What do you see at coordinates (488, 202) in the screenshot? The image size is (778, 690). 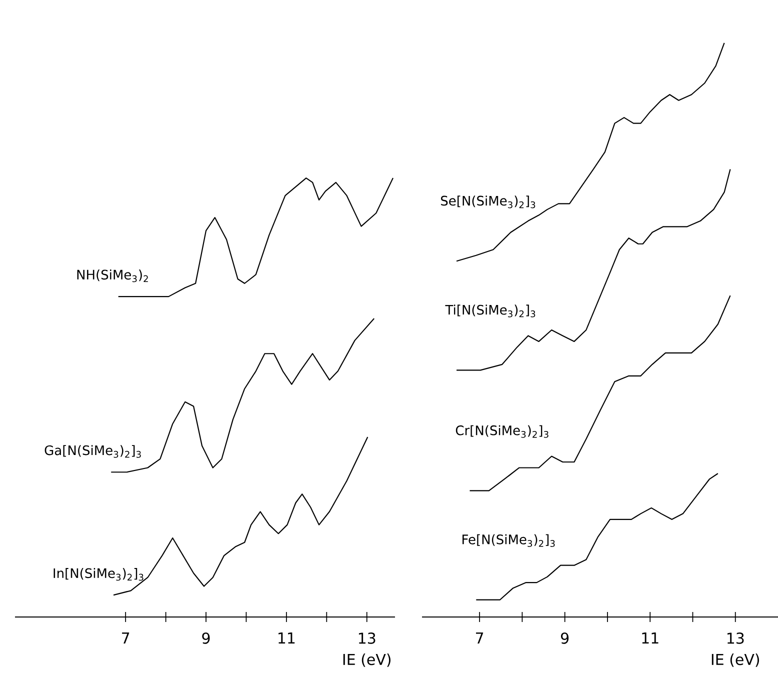 I see `series-label: Se[N(SiMe$_{3}$)$_{2}$]$_{3}$` at bounding box center [488, 202].